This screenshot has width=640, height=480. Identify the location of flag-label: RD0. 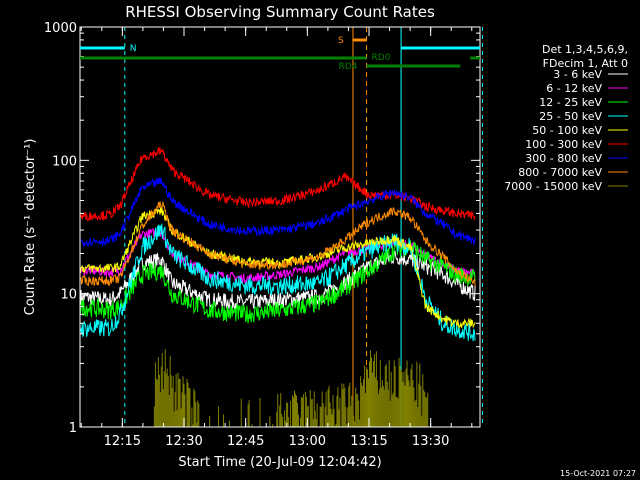
(381, 58).